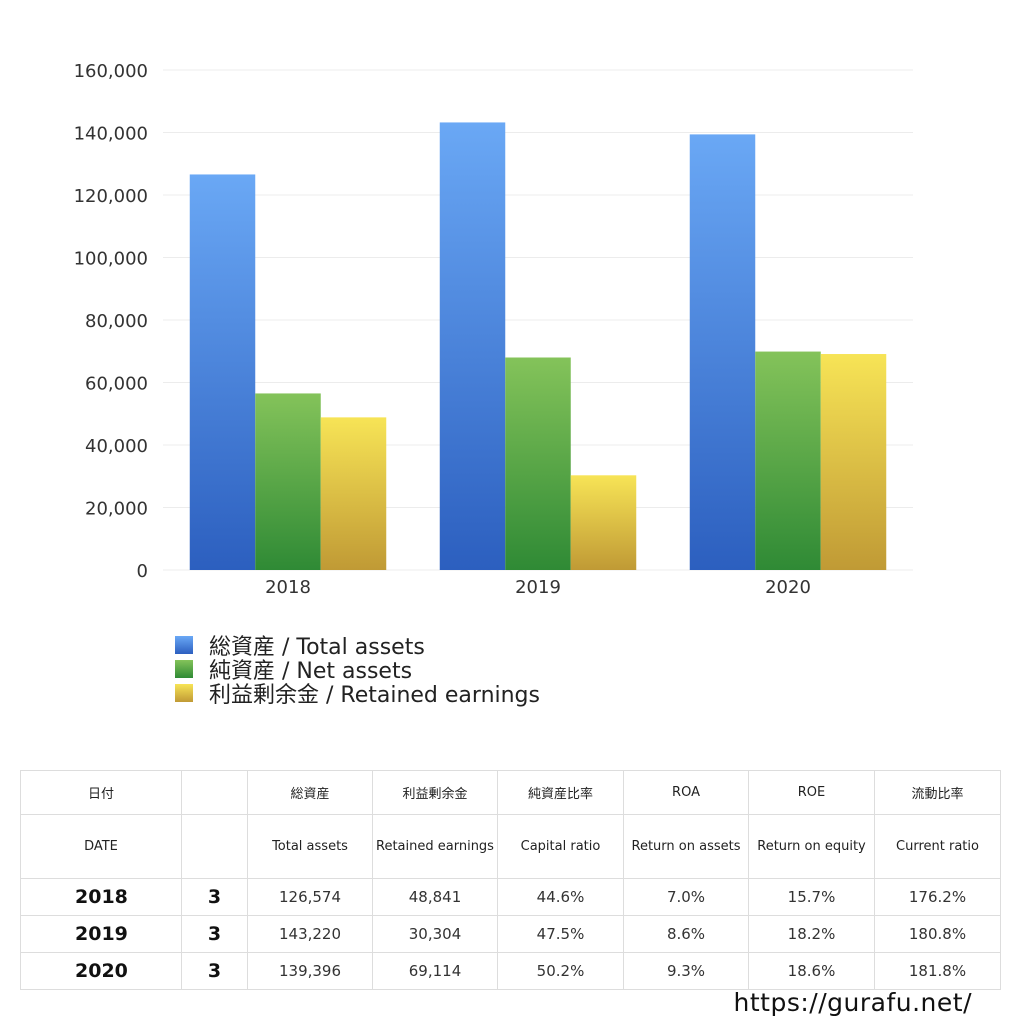 The width and height of the screenshot is (1024, 1024). Describe the element at coordinates (435, 846) in the screenshot. I see `header-cell: Retained earnings` at that location.